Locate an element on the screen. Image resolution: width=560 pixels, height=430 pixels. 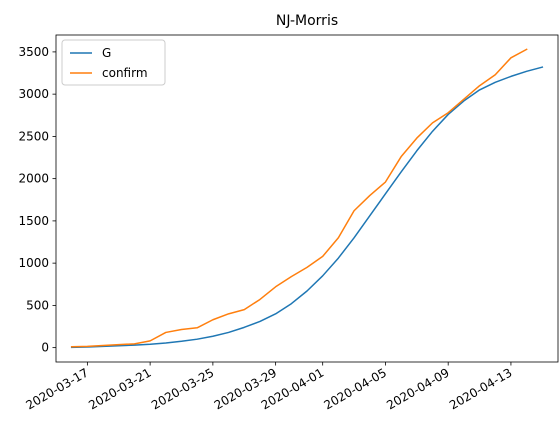
x-tick-label: 2020-04-05 is located at coordinates (355, 388).